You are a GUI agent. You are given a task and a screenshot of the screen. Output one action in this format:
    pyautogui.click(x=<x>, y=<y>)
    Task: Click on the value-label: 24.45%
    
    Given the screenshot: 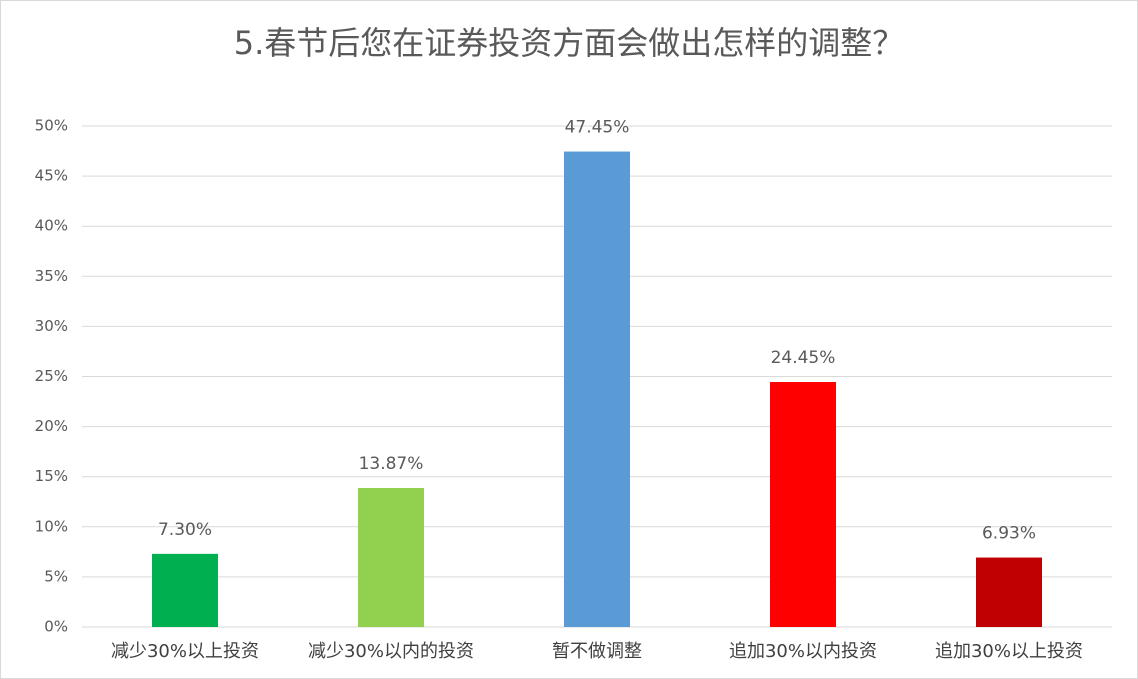 What is the action you would take?
    pyautogui.click(x=803, y=358)
    